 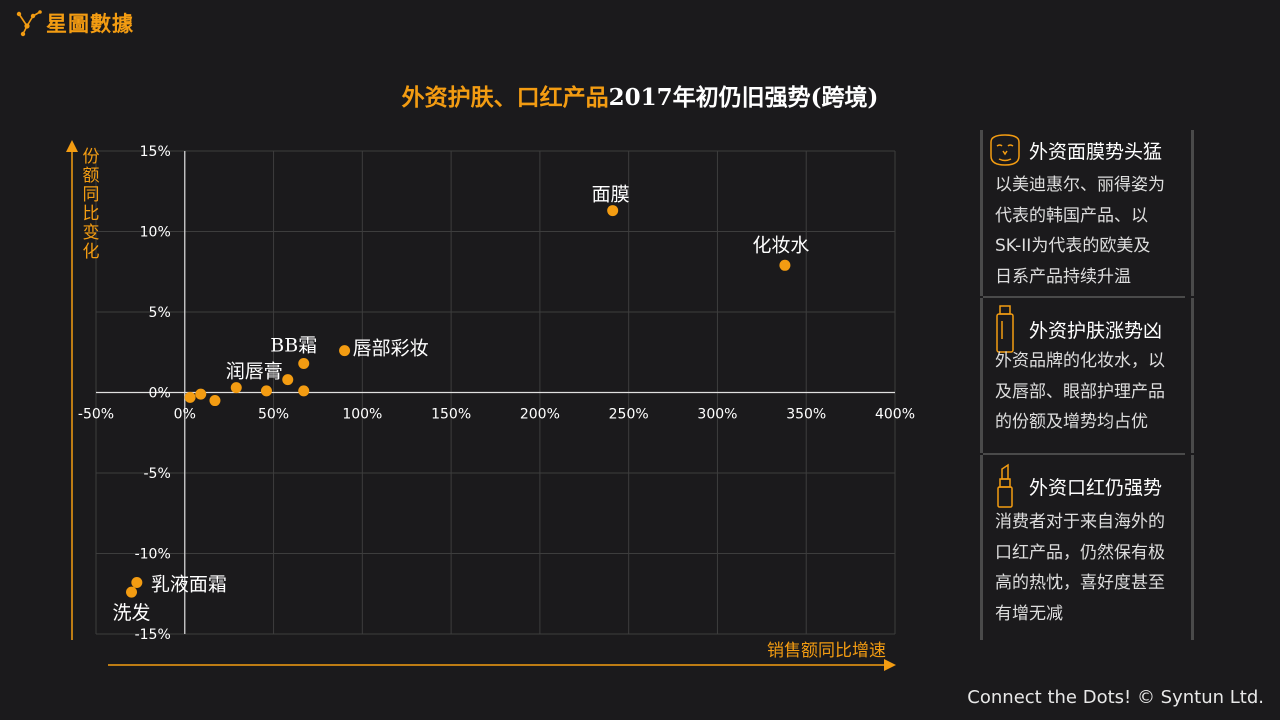 I want to click on x-tick-label: 50%, so click(x=273, y=415).